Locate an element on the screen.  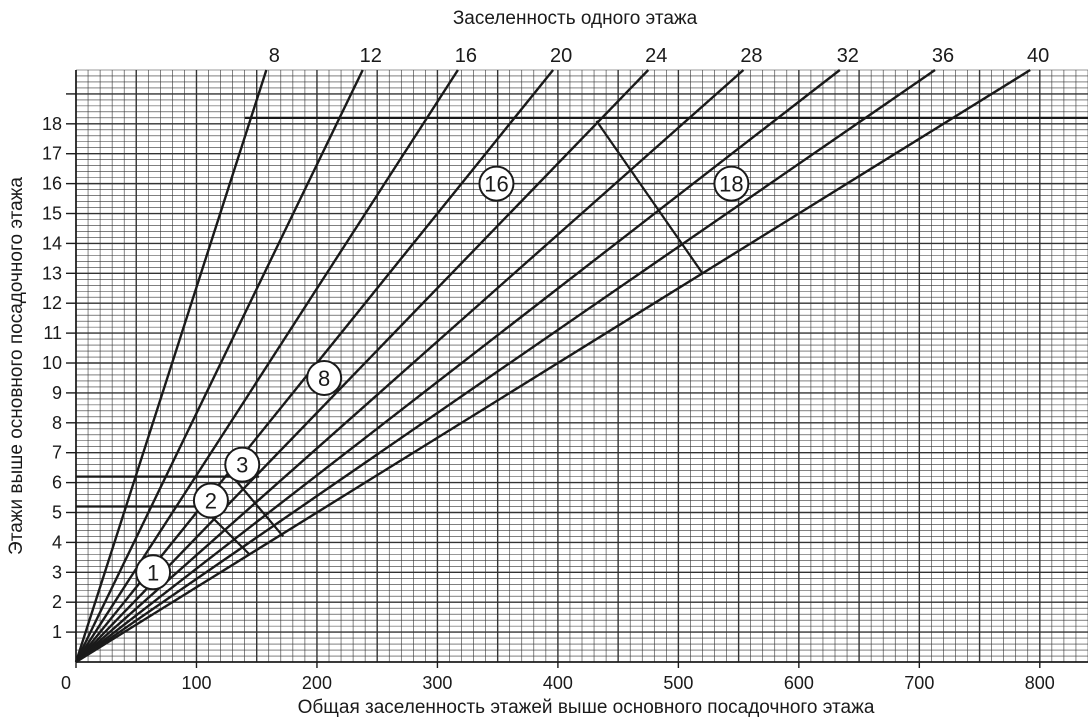
y-tick-label: 14 is located at coordinates (52, 243).